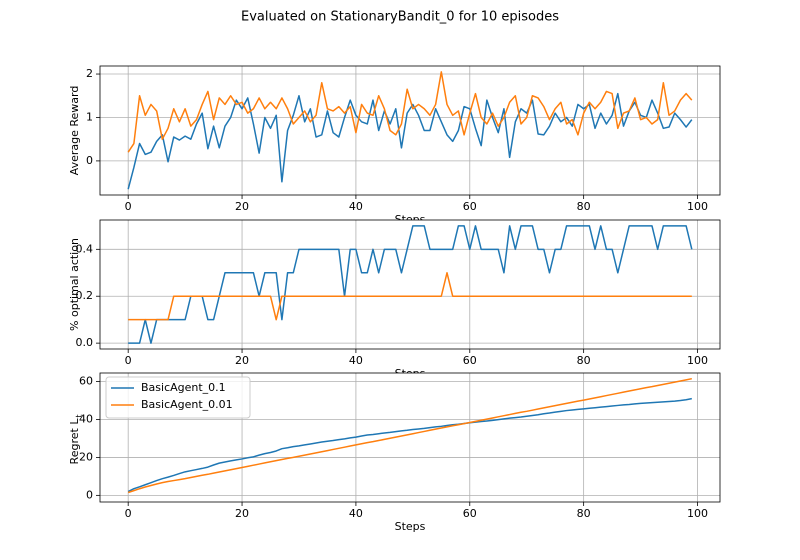 The image size is (800, 560). I want to click on legend: BasicAgent_0.1 BasicAgent_0.01, so click(178, 397).